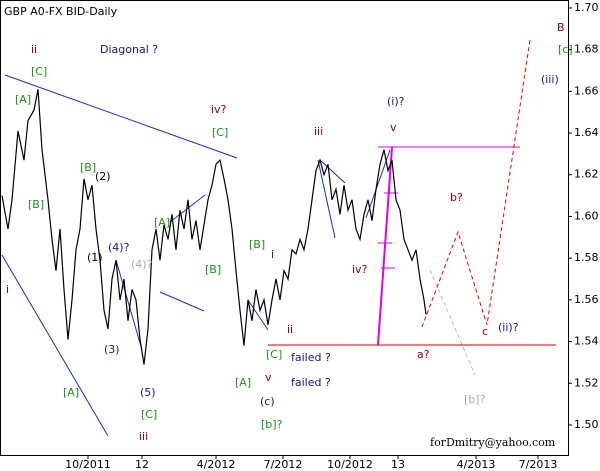 The width and height of the screenshot is (600, 471). Describe the element at coordinates (538, 464) in the screenshot. I see `x-tick-label: 7/2013` at that location.